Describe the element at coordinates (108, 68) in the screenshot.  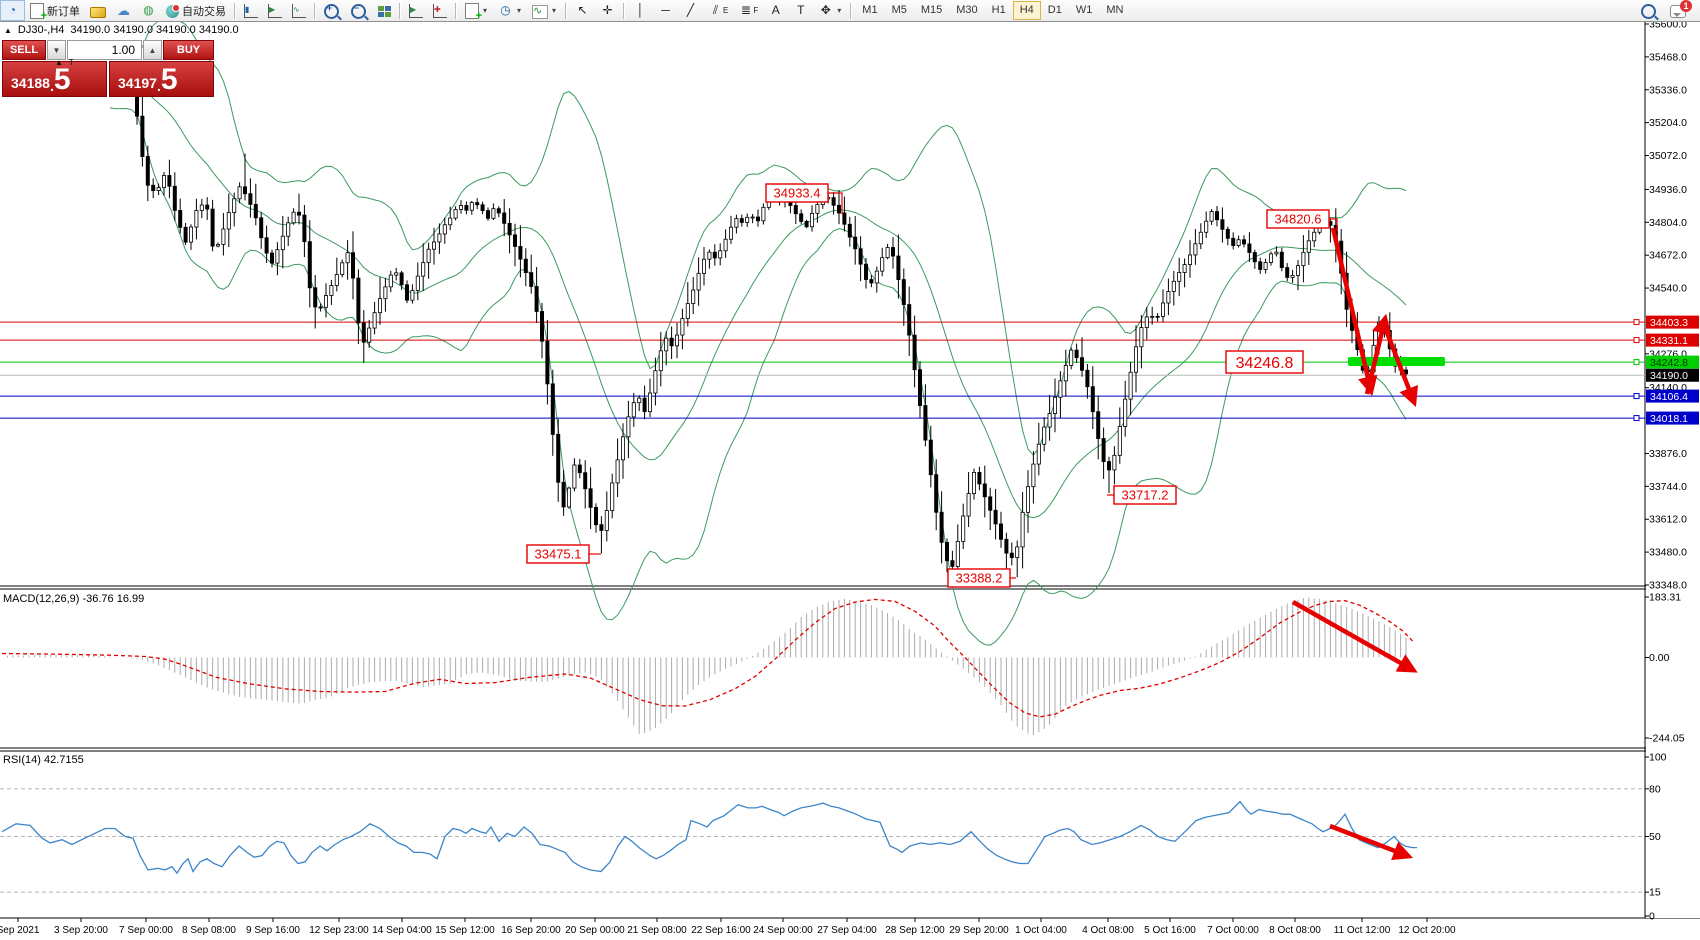
I see `one-click-trade-panel: SELL ▼ 1.00 ▲ BUY 34188 . 5 34197 . 5` at that location.